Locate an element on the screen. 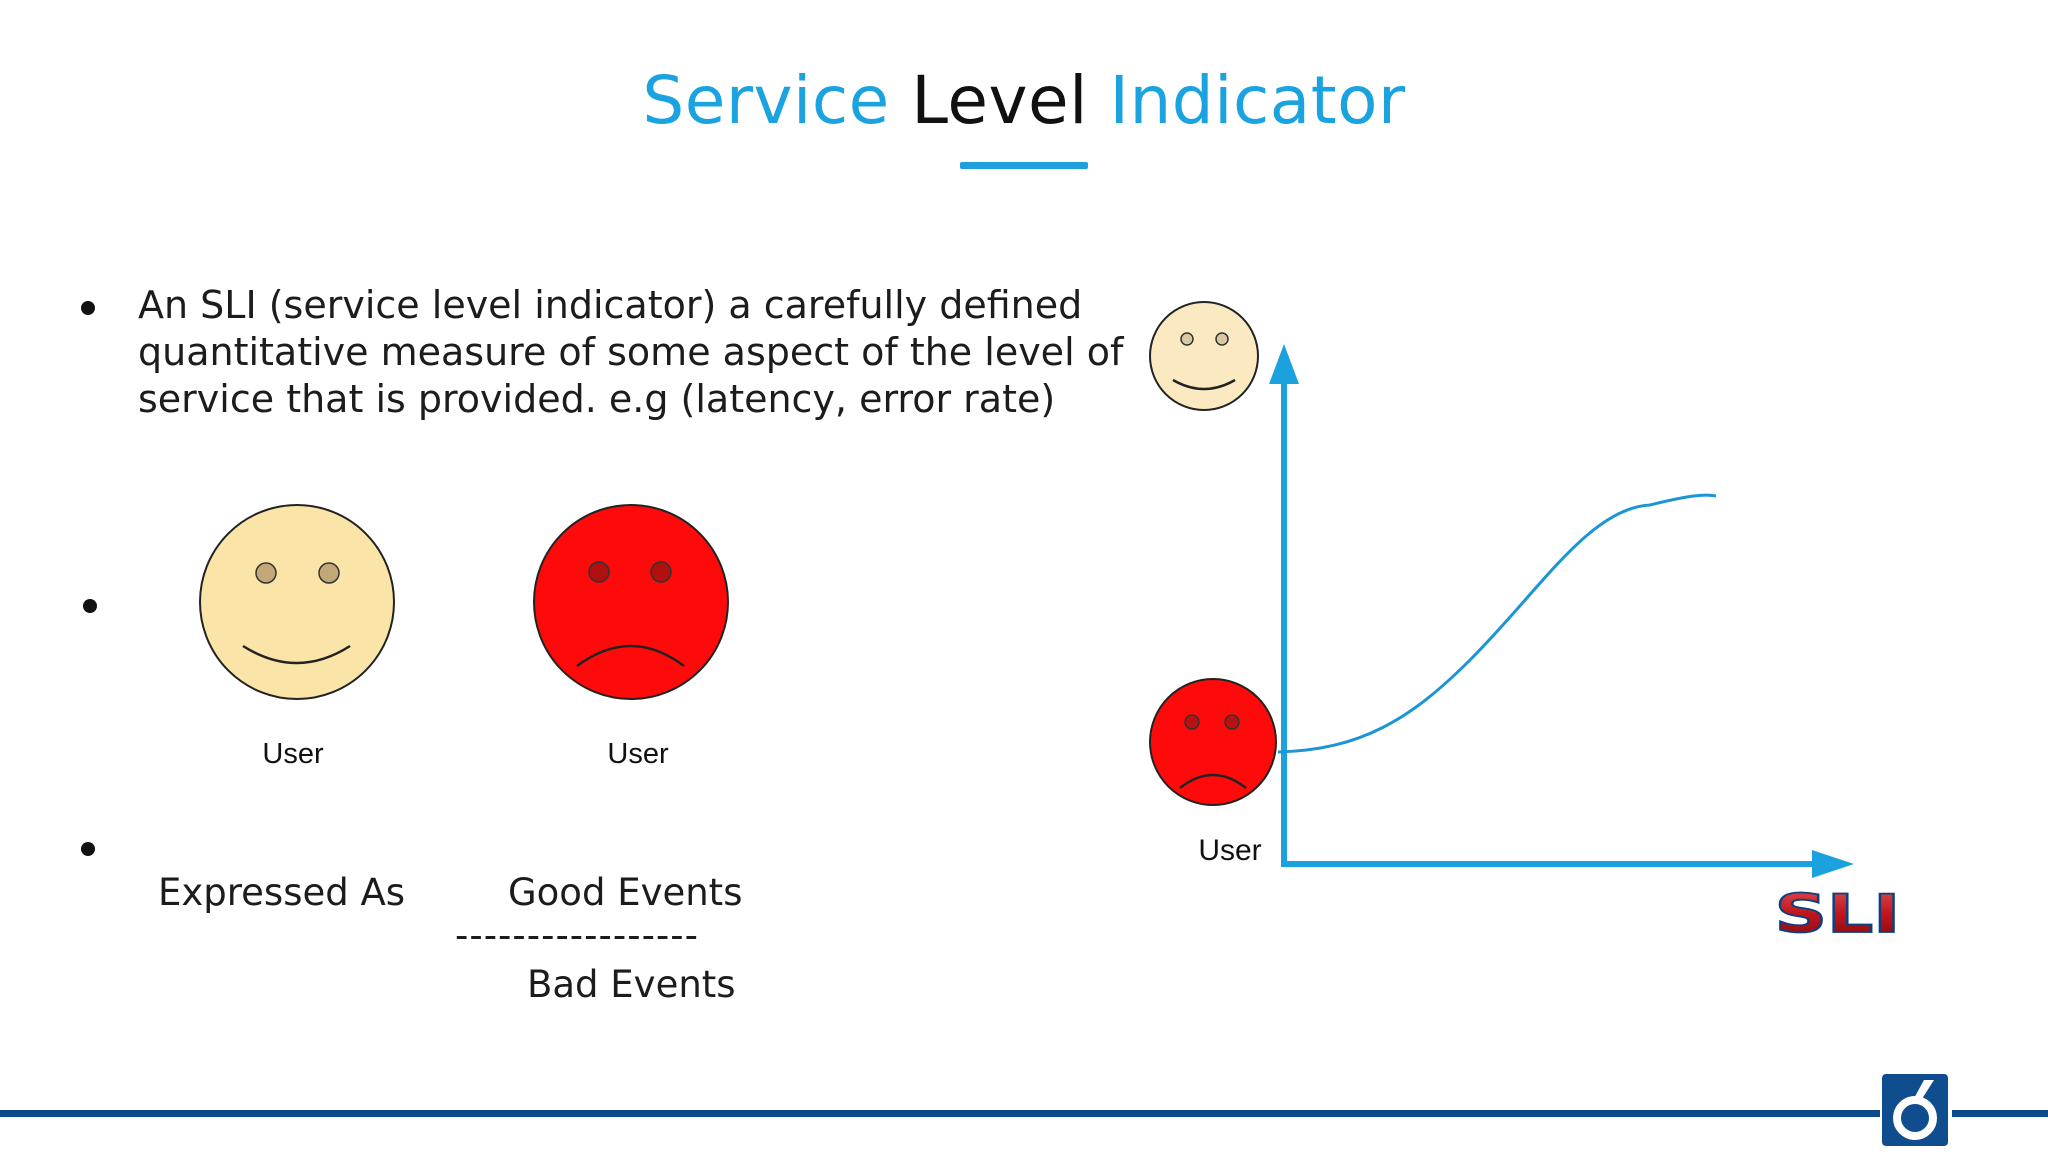  sad-face-icon is located at coordinates (631, 602).